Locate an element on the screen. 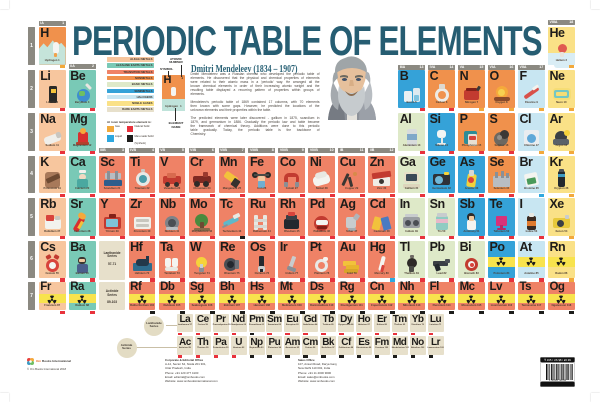  svg-text: ₹ 195 / US $8 / £6.99 is located at coordinates (557, 360).